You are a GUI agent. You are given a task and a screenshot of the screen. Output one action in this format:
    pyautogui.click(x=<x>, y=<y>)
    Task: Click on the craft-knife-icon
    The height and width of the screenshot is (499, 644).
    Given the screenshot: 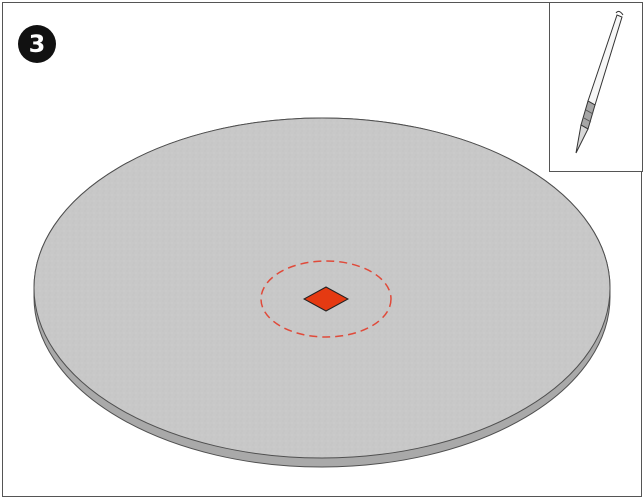 What is the action you would take?
    pyautogui.click(x=599, y=82)
    